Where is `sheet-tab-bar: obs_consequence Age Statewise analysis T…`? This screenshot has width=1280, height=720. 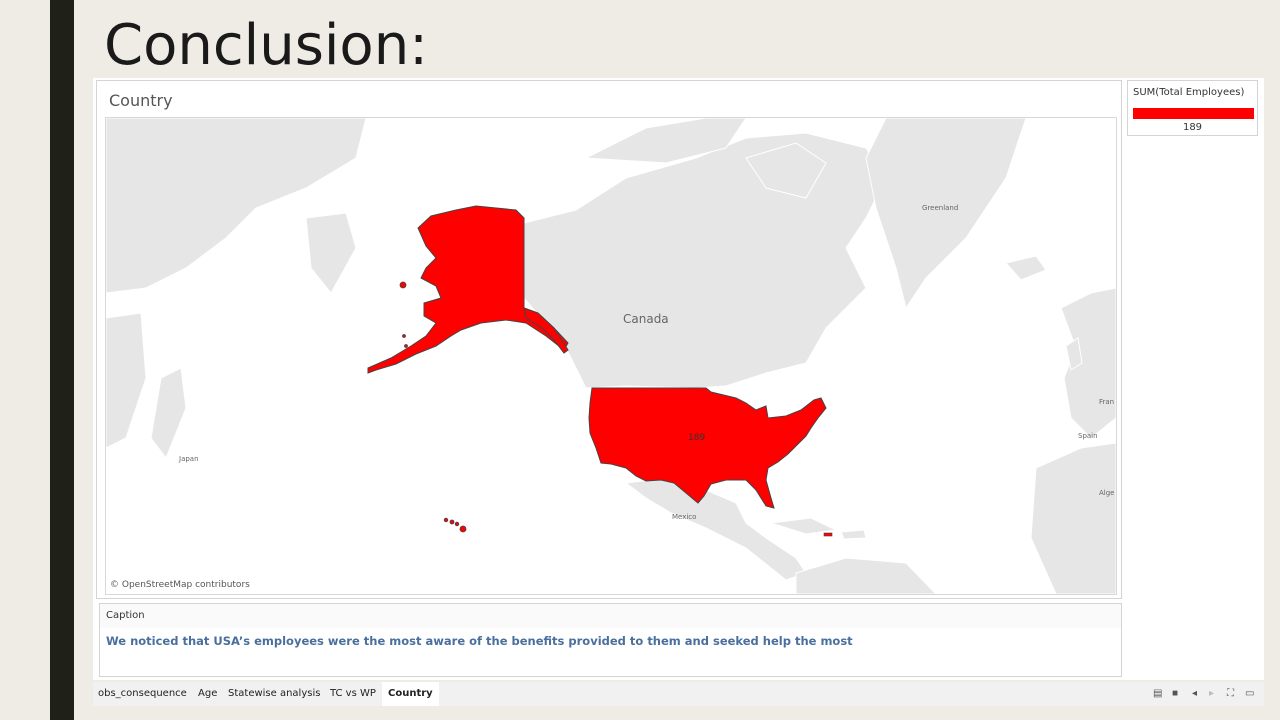 sheet-tab-bar: obs_consequence Age Statewise analysis T… is located at coordinates (678, 694).